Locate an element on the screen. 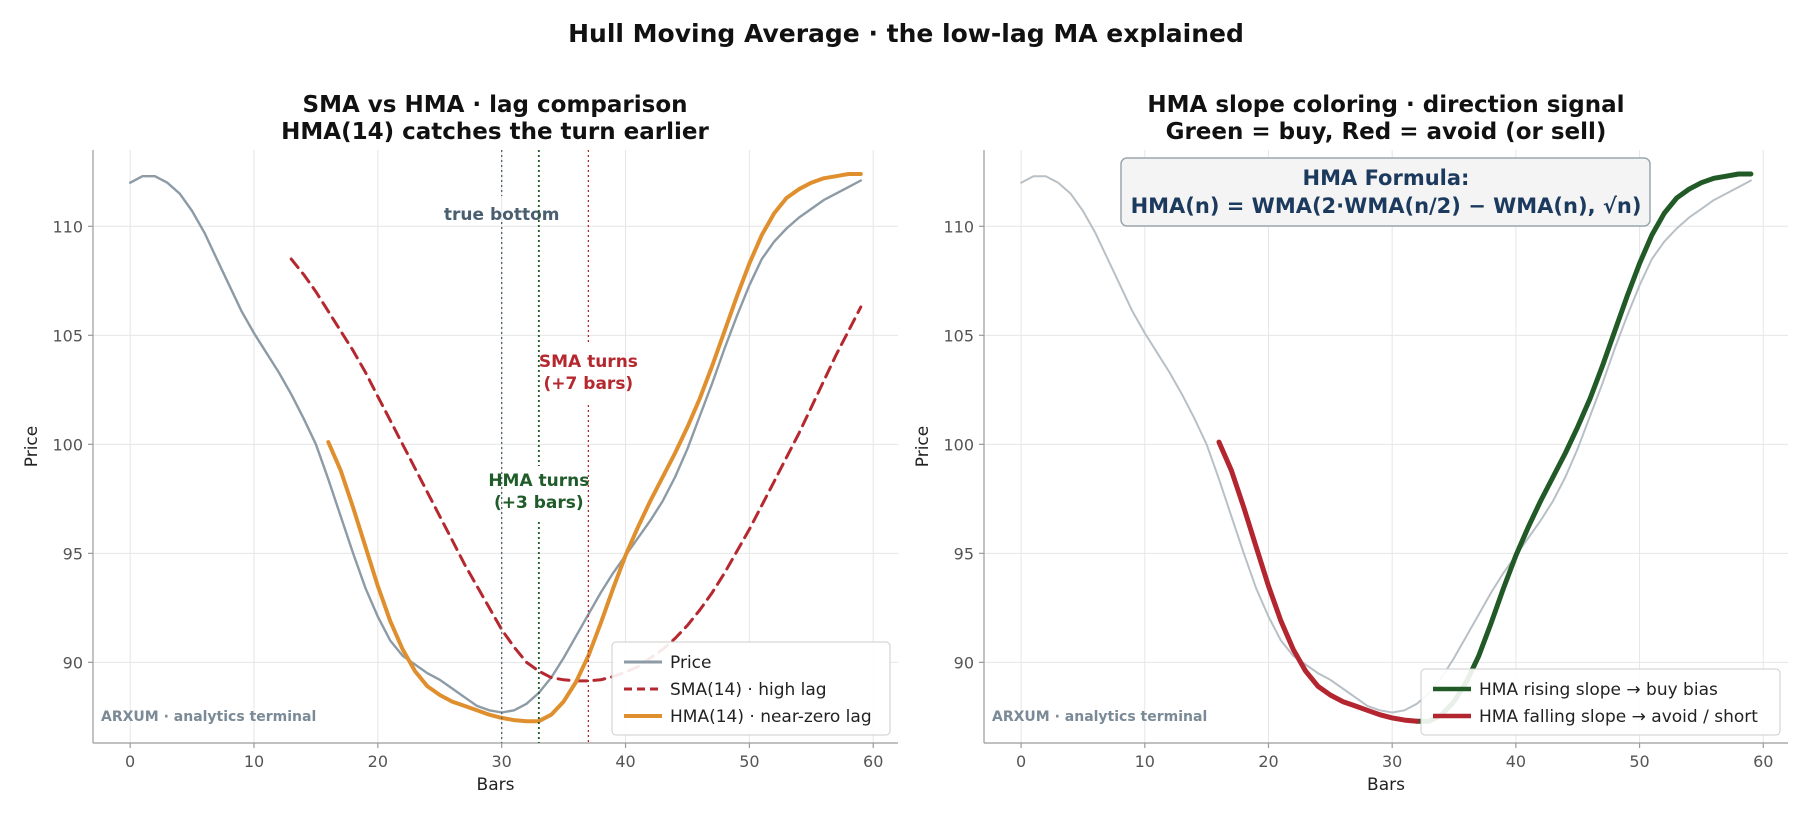 Image resolution: width=1812 pixels, height=817 pixels. p1-formula-box is located at coordinates (1385, 192).